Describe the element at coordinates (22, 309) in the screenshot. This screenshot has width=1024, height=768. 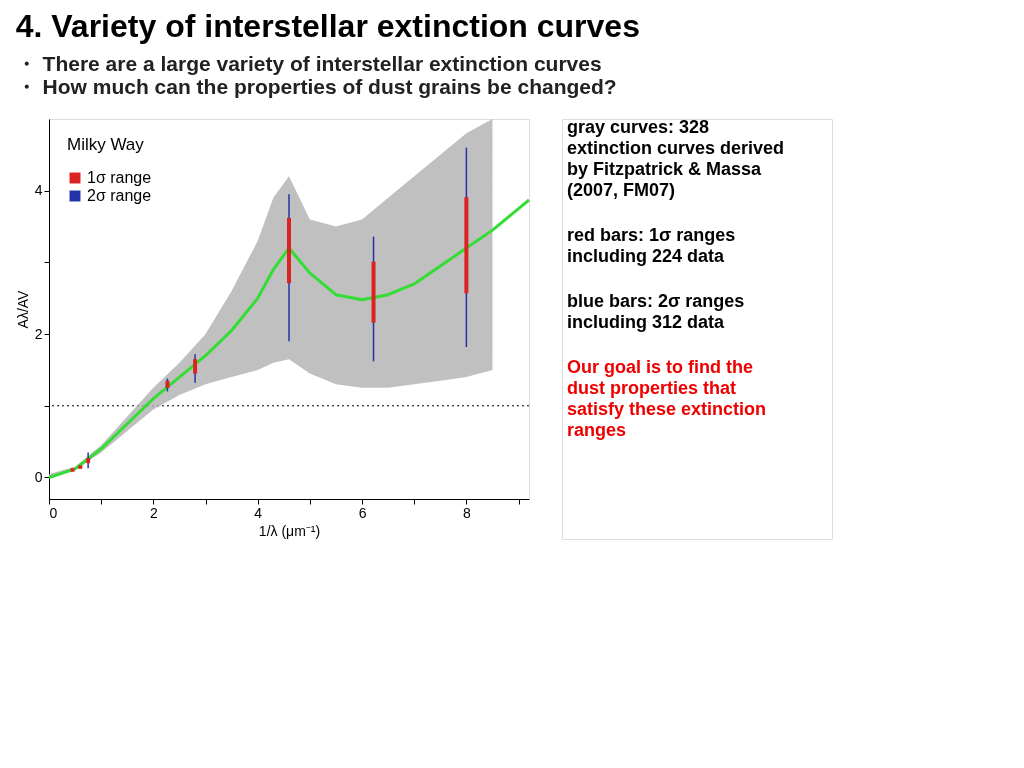
I see `y-axis-title: Aλ/AV` at that location.